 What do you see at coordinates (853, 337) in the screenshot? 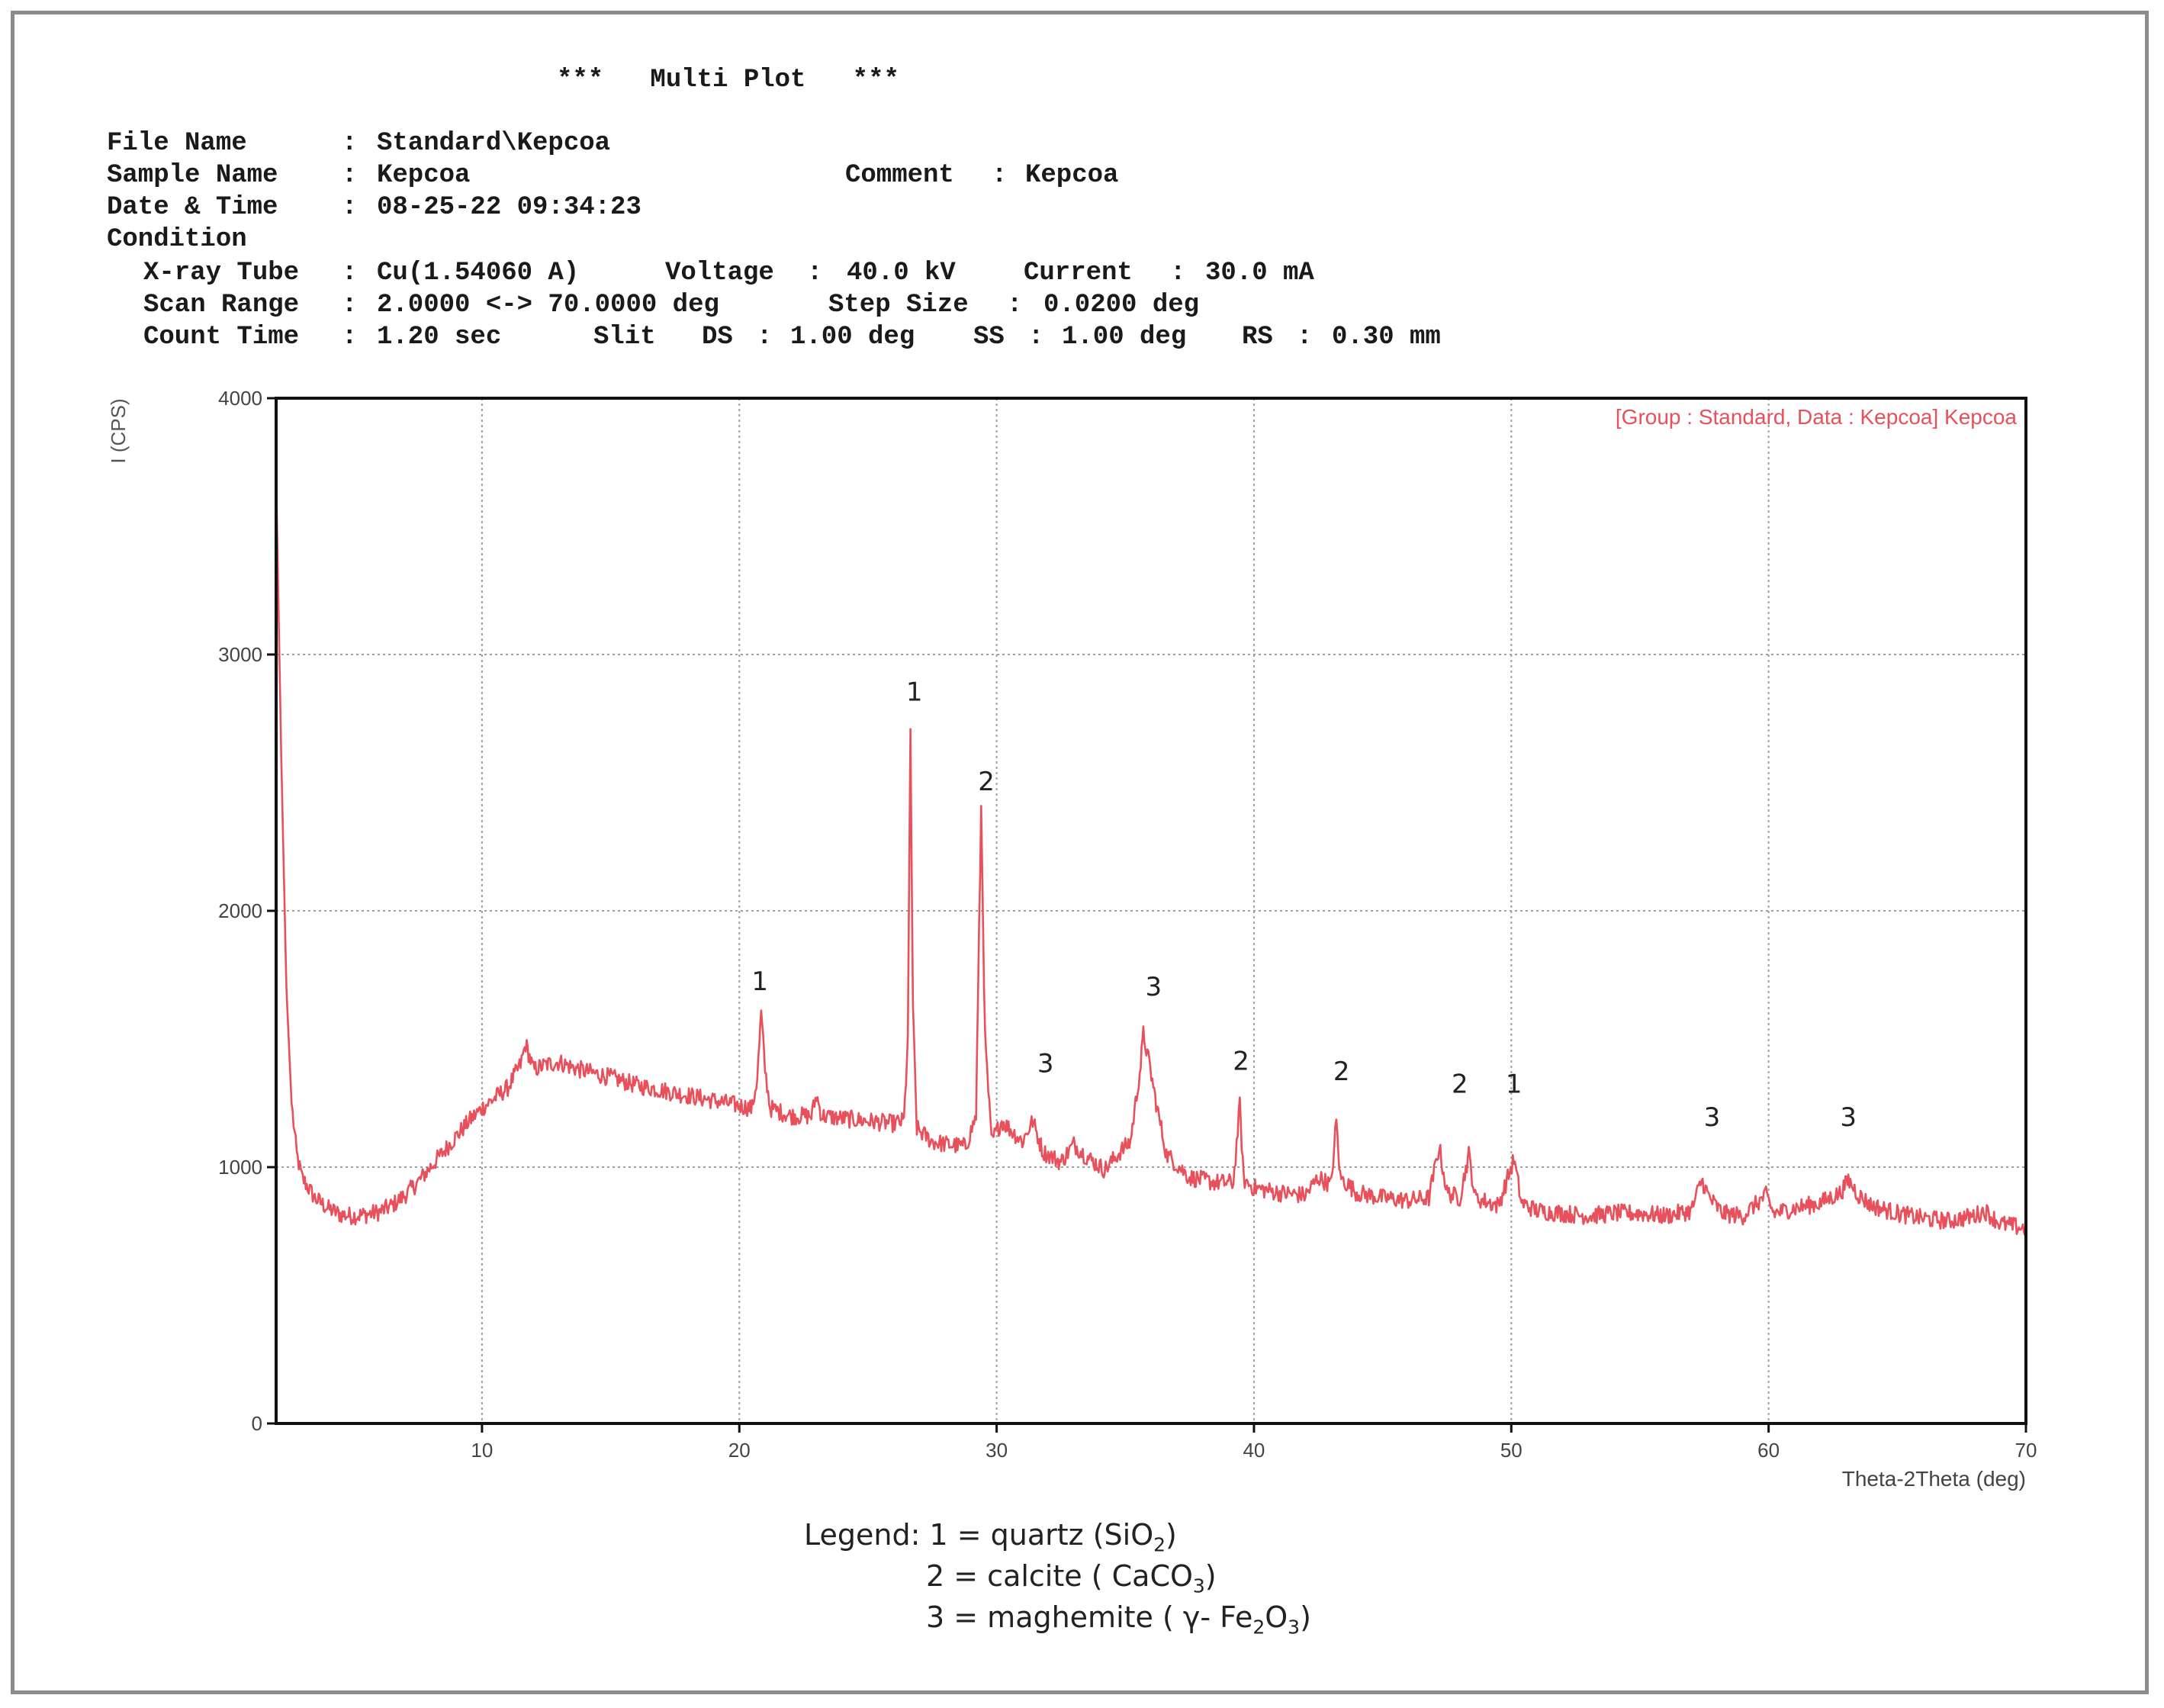
I see `ds-value: 1.00 deg` at bounding box center [853, 337].